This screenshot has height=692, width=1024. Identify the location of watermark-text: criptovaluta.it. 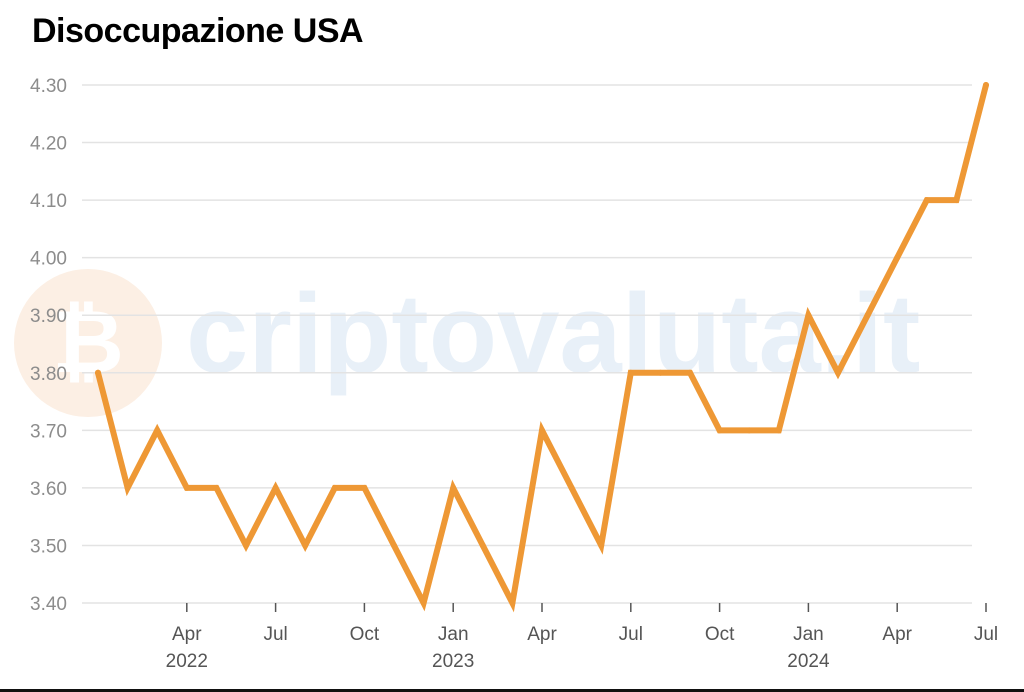
(553, 333).